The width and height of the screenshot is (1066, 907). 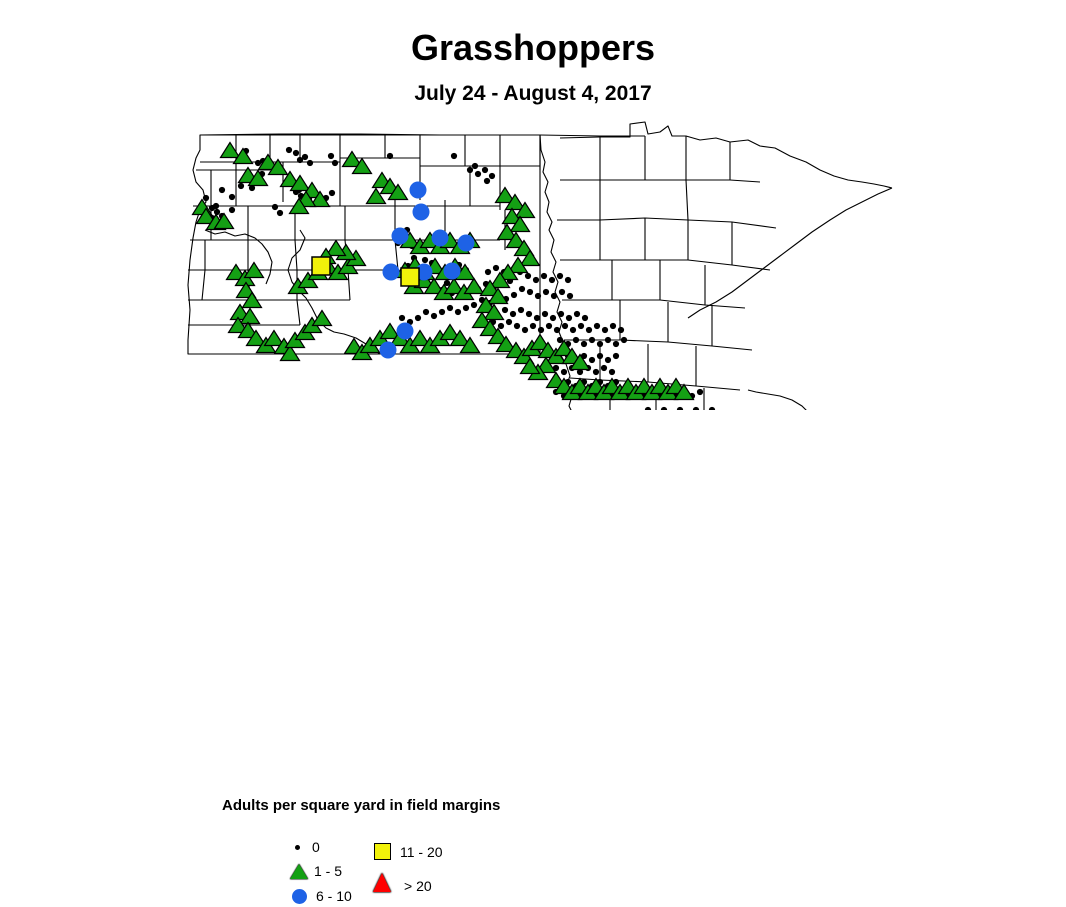 What do you see at coordinates (533, 47) in the screenshot?
I see `page-title: Grasshoppers` at bounding box center [533, 47].